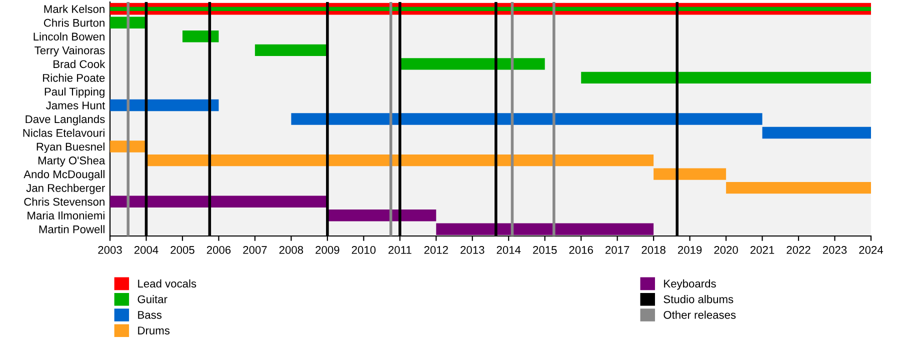 The image size is (900, 350). What do you see at coordinates (167, 283) in the screenshot?
I see `legend-label: Lead vocals` at bounding box center [167, 283].